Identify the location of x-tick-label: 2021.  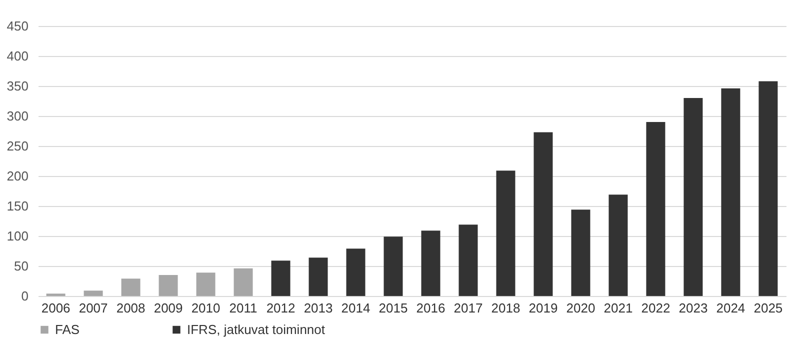
(618, 308).